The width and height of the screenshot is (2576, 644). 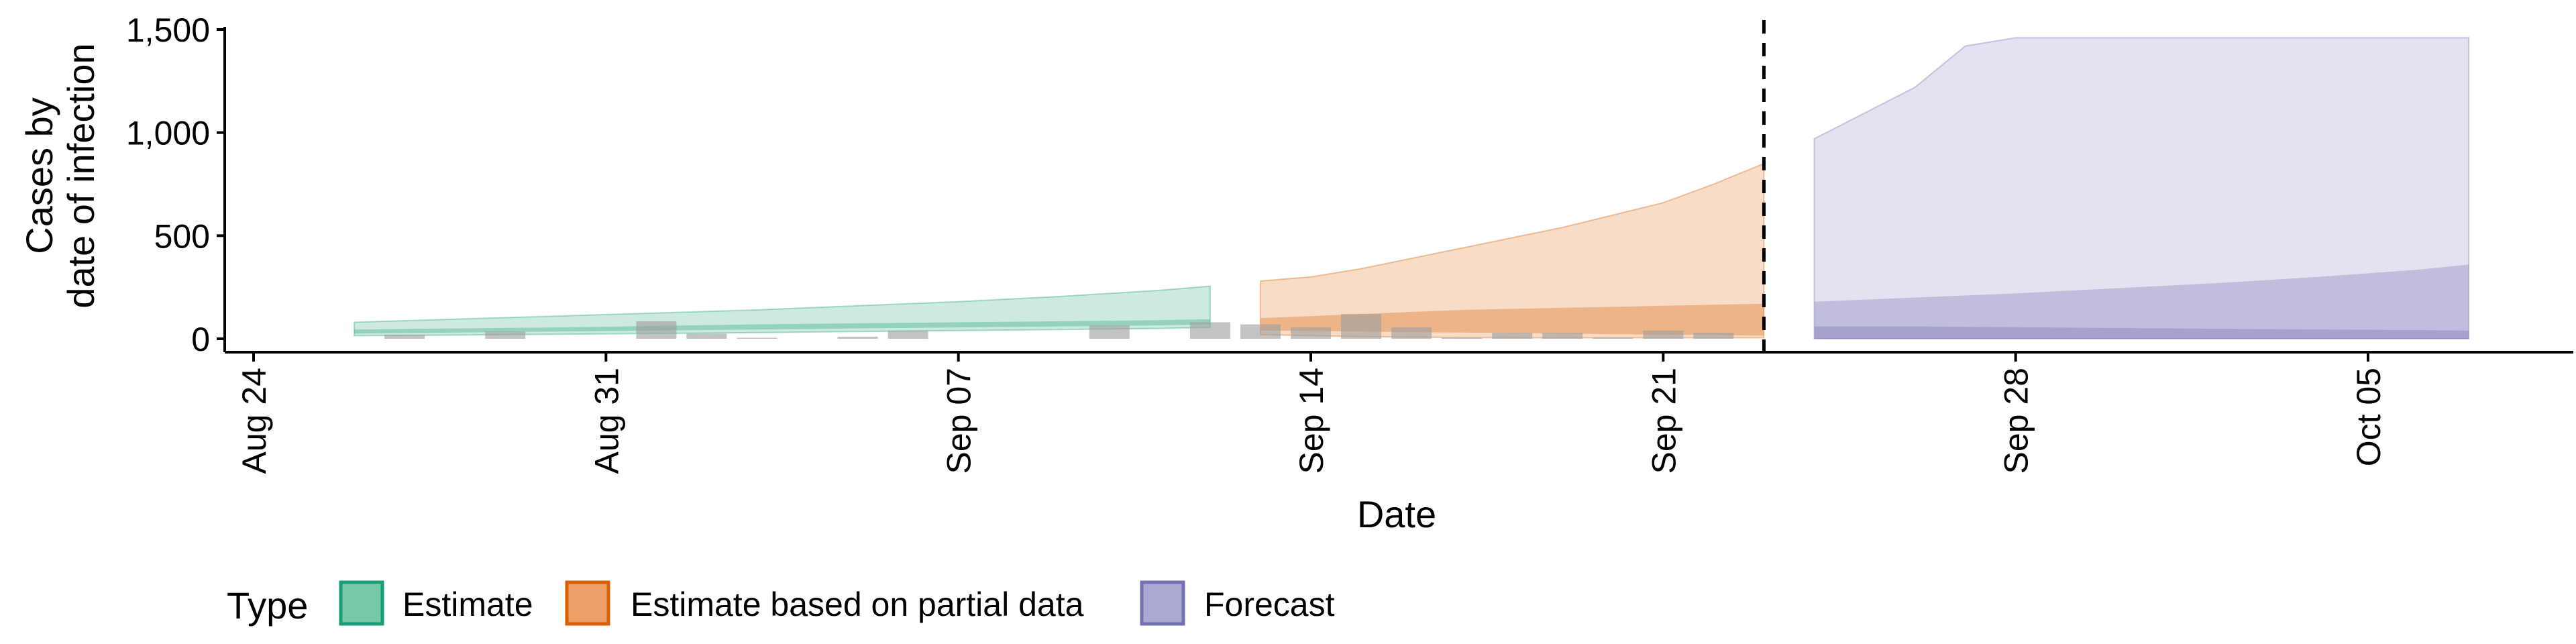 What do you see at coordinates (168, 133) in the screenshot?
I see `y-tick-label: 1,000` at bounding box center [168, 133].